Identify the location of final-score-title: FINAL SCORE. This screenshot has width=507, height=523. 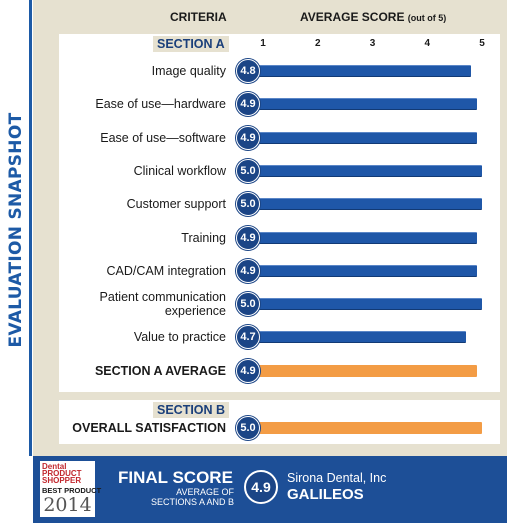
(175, 477).